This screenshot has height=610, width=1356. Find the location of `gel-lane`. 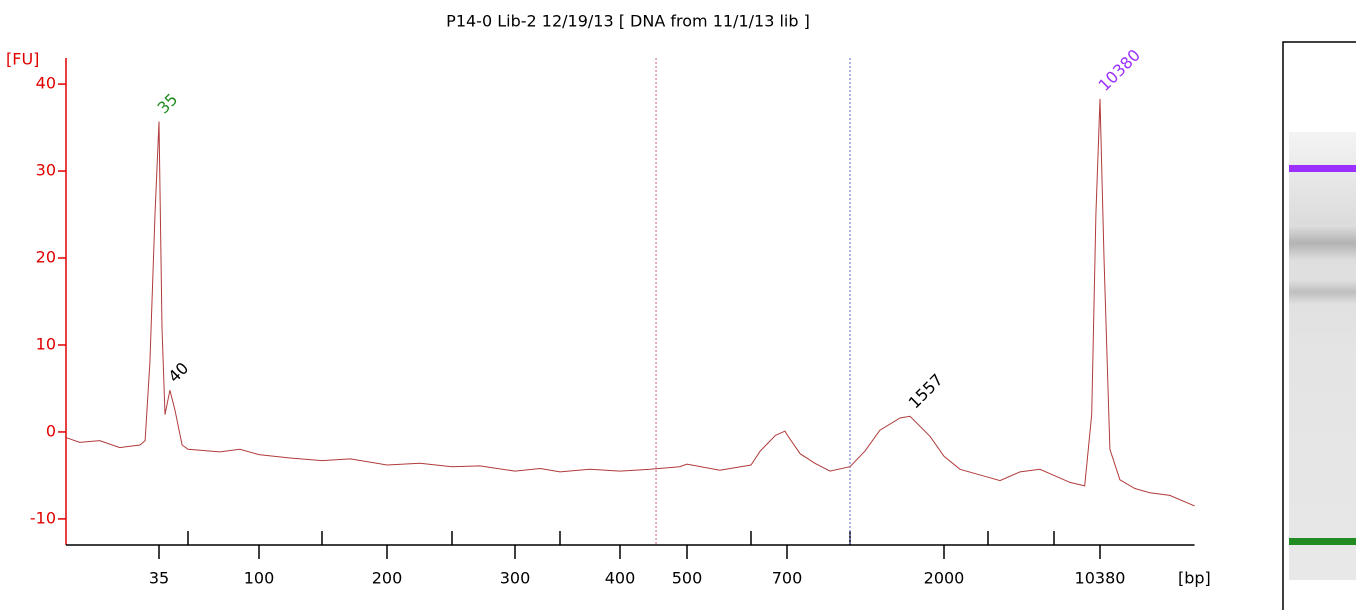

gel-lane is located at coordinates (1322, 356).